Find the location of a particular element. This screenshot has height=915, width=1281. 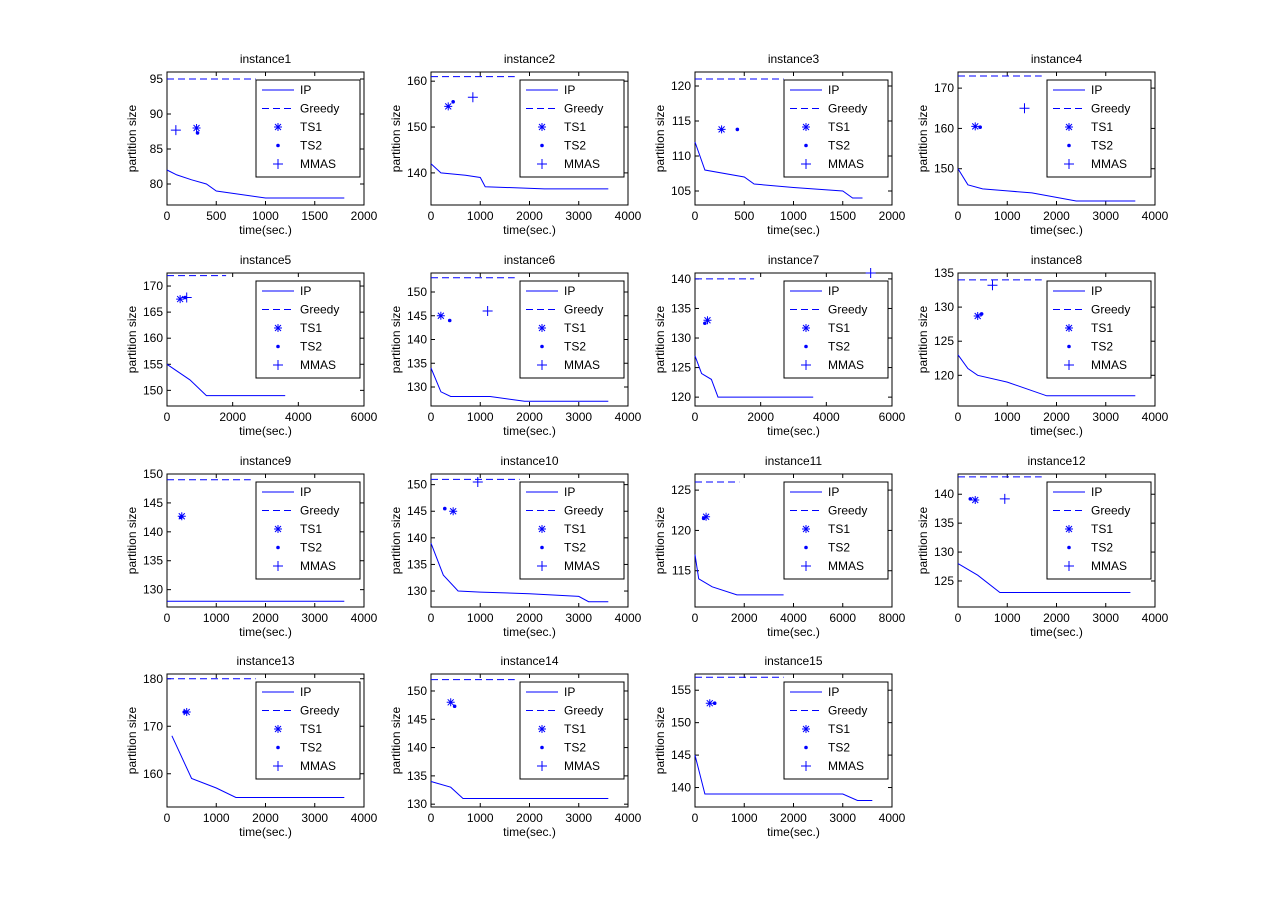

subplot-title: instance4 is located at coordinates (1057, 59).